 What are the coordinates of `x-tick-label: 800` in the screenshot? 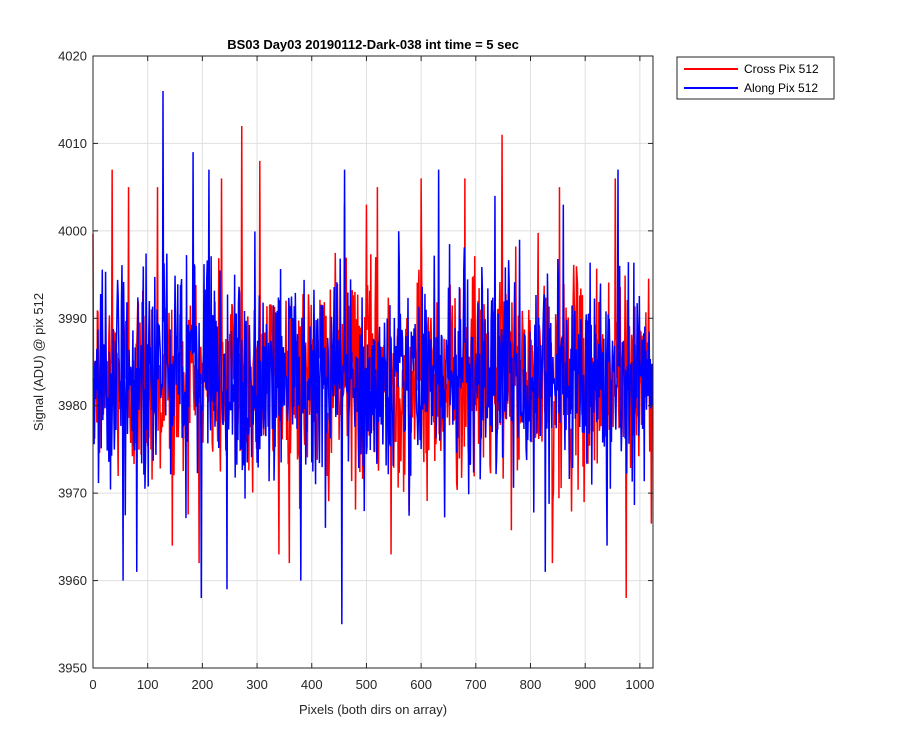 It's located at (531, 684).